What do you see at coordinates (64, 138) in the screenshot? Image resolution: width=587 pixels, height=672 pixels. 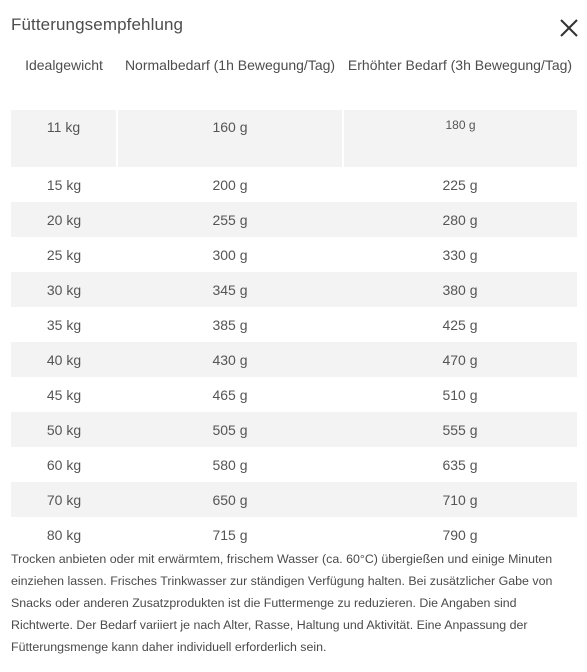 I see `cell-weight: 11 kg` at bounding box center [64, 138].